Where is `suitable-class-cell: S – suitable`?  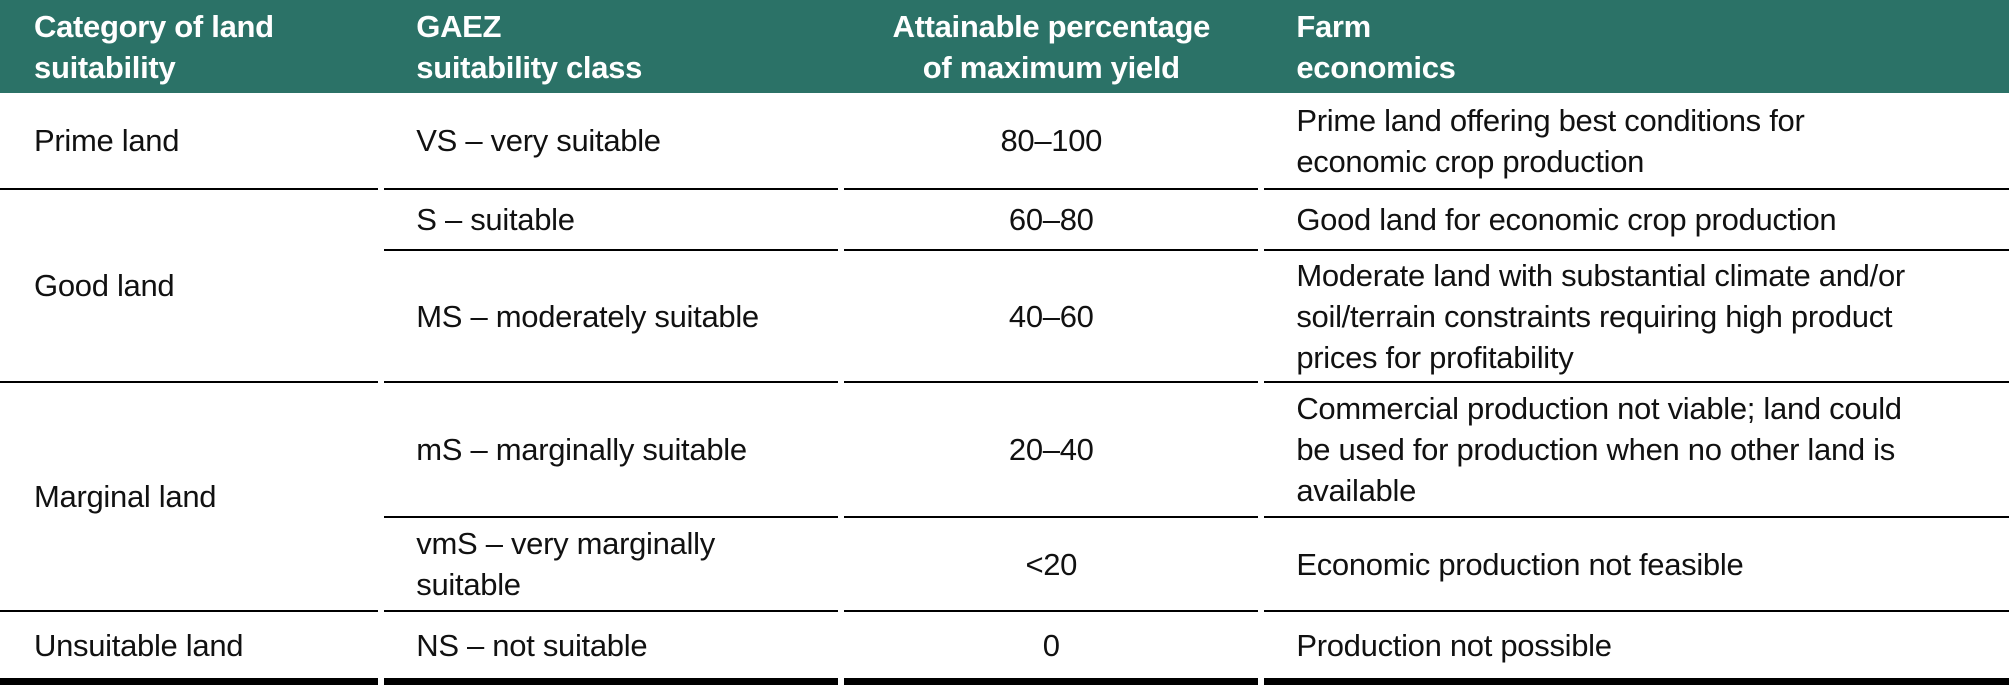 suitable-class-cell: S – suitable is located at coordinates (611, 220).